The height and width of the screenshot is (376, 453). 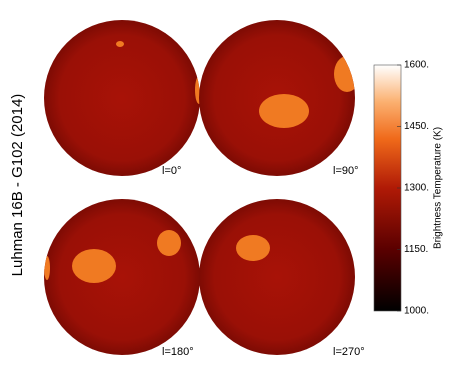 What do you see at coordinates (416, 188) in the screenshot?
I see `colorbar-tick-label: 1300.` at bounding box center [416, 188].